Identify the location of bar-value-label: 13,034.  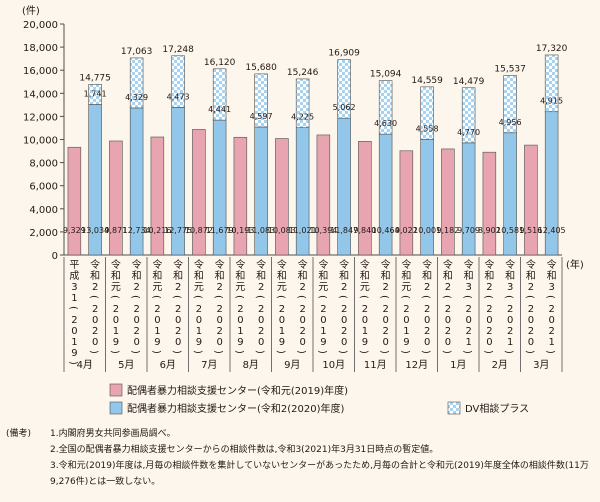
(95, 230).